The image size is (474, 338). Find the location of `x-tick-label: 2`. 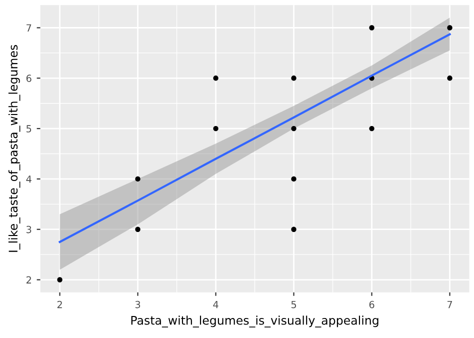

x-tick-label: 2 is located at coordinates (59, 304).